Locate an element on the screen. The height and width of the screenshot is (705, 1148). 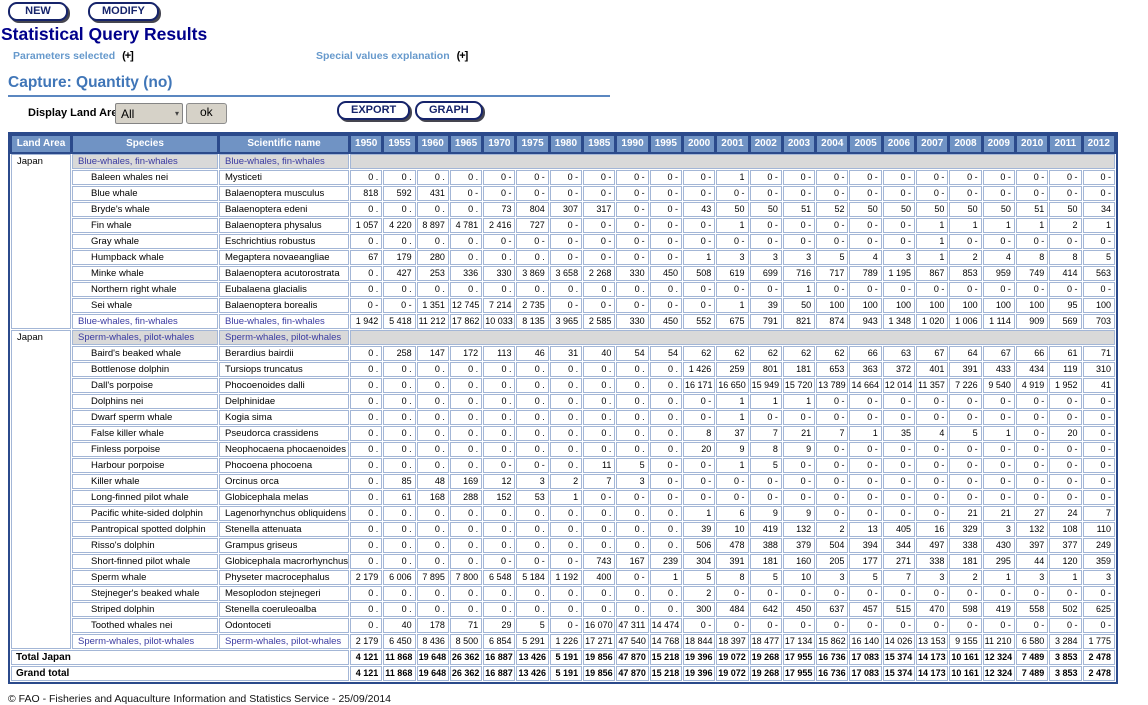
total-value-cell: 16 736 is located at coordinates (832, 673).